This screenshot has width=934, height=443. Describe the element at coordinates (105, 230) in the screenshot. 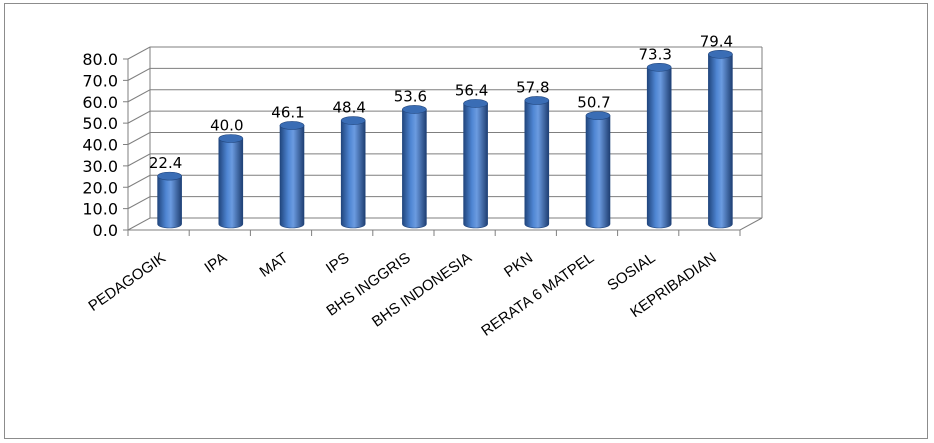

I see `y-tick-label: 0.0` at that location.